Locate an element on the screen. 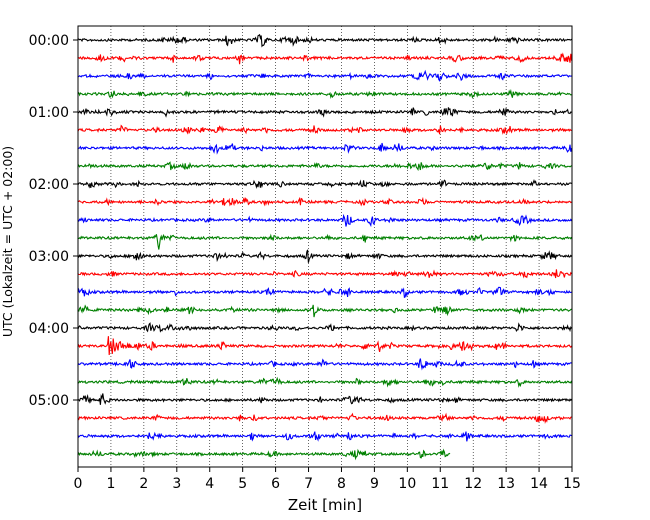  y-axis-ticks: 00:00 01:00 02:00 03:00 04:00 05:00 is located at coordinates (53, 221).